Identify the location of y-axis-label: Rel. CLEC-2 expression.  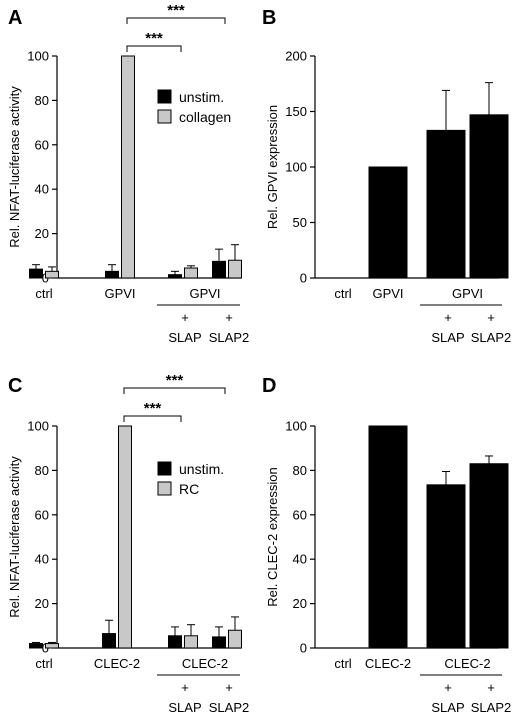
(272, 536).